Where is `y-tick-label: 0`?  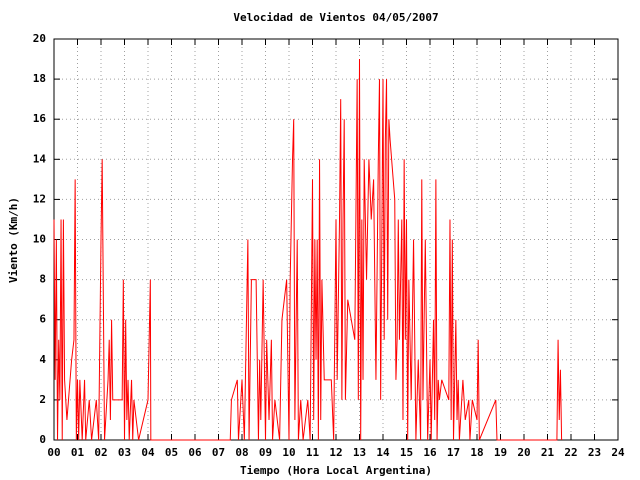
y-tick-label: 0 is located at coordinates (42, 439).